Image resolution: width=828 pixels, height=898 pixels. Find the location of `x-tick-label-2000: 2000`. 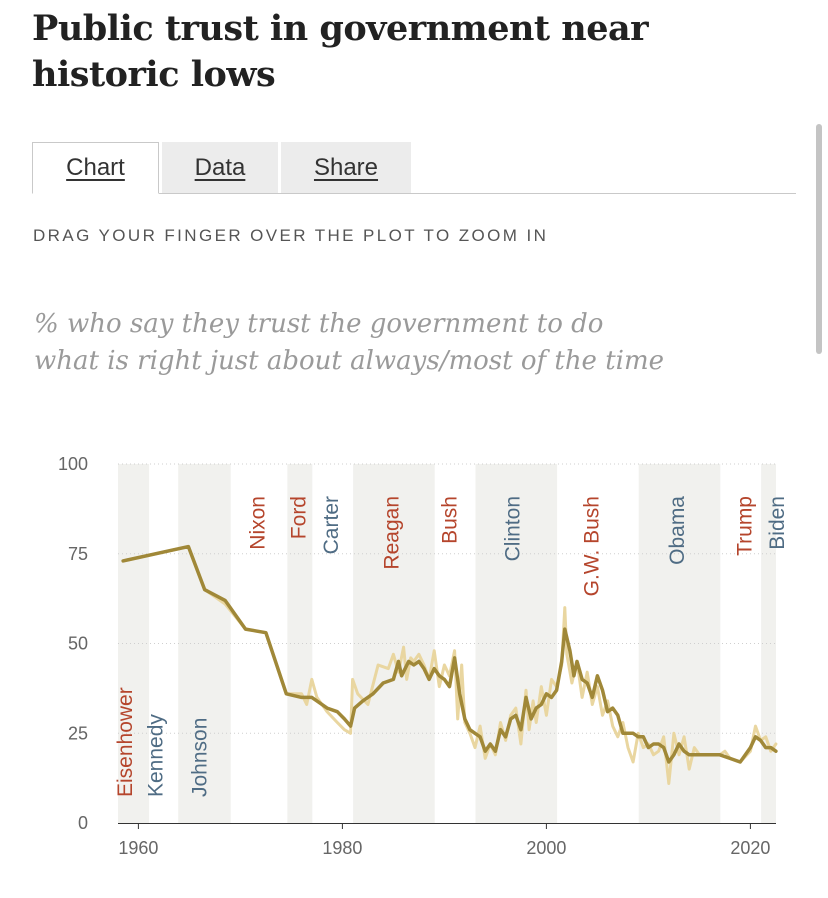

x-tick-label-2000: 2000 is located at coordinates (546, 848).